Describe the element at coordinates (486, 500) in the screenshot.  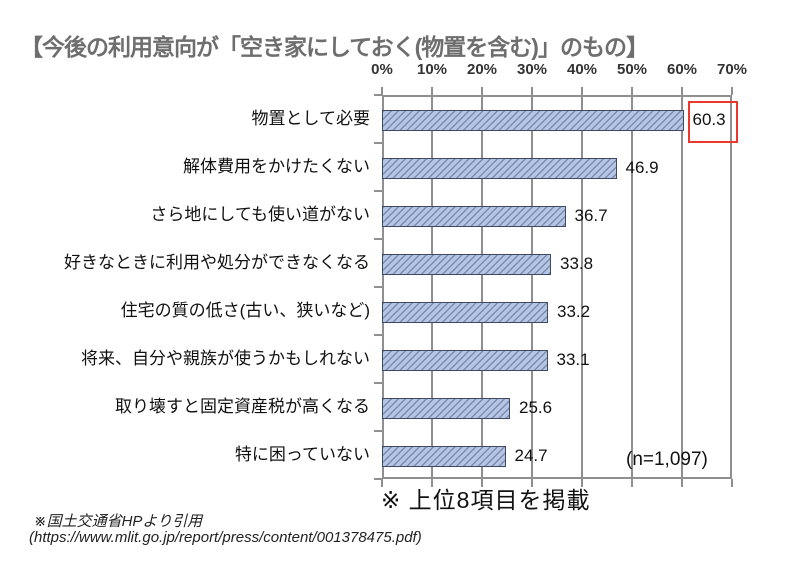
I see `top8-note: ※ 上位8項目を掲載` at that location.